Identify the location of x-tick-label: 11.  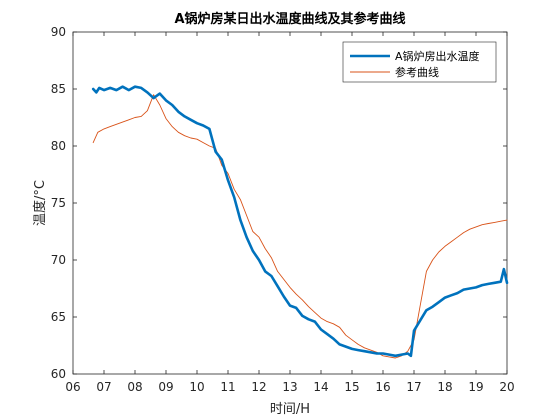
(227, 387).